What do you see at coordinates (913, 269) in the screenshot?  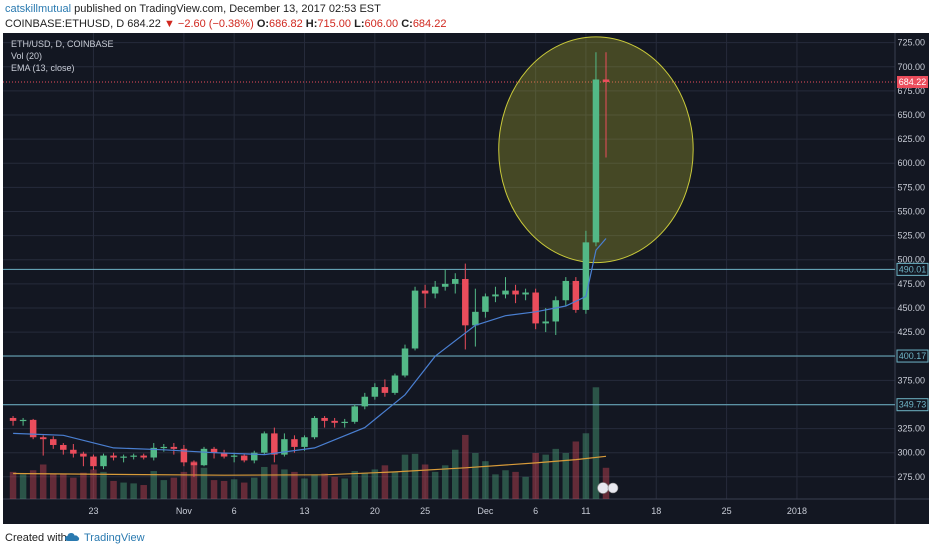 I see `level-tag-label: 490.01` at bounding box center [913, 269].